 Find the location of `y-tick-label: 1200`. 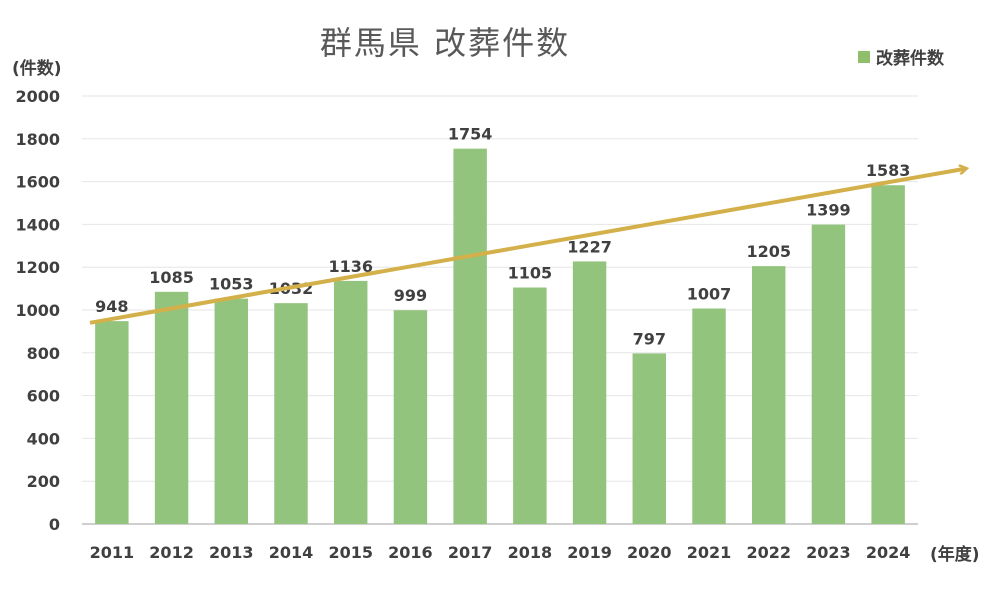

y-tick-label: 1200 is located at coordinates (37, 267).